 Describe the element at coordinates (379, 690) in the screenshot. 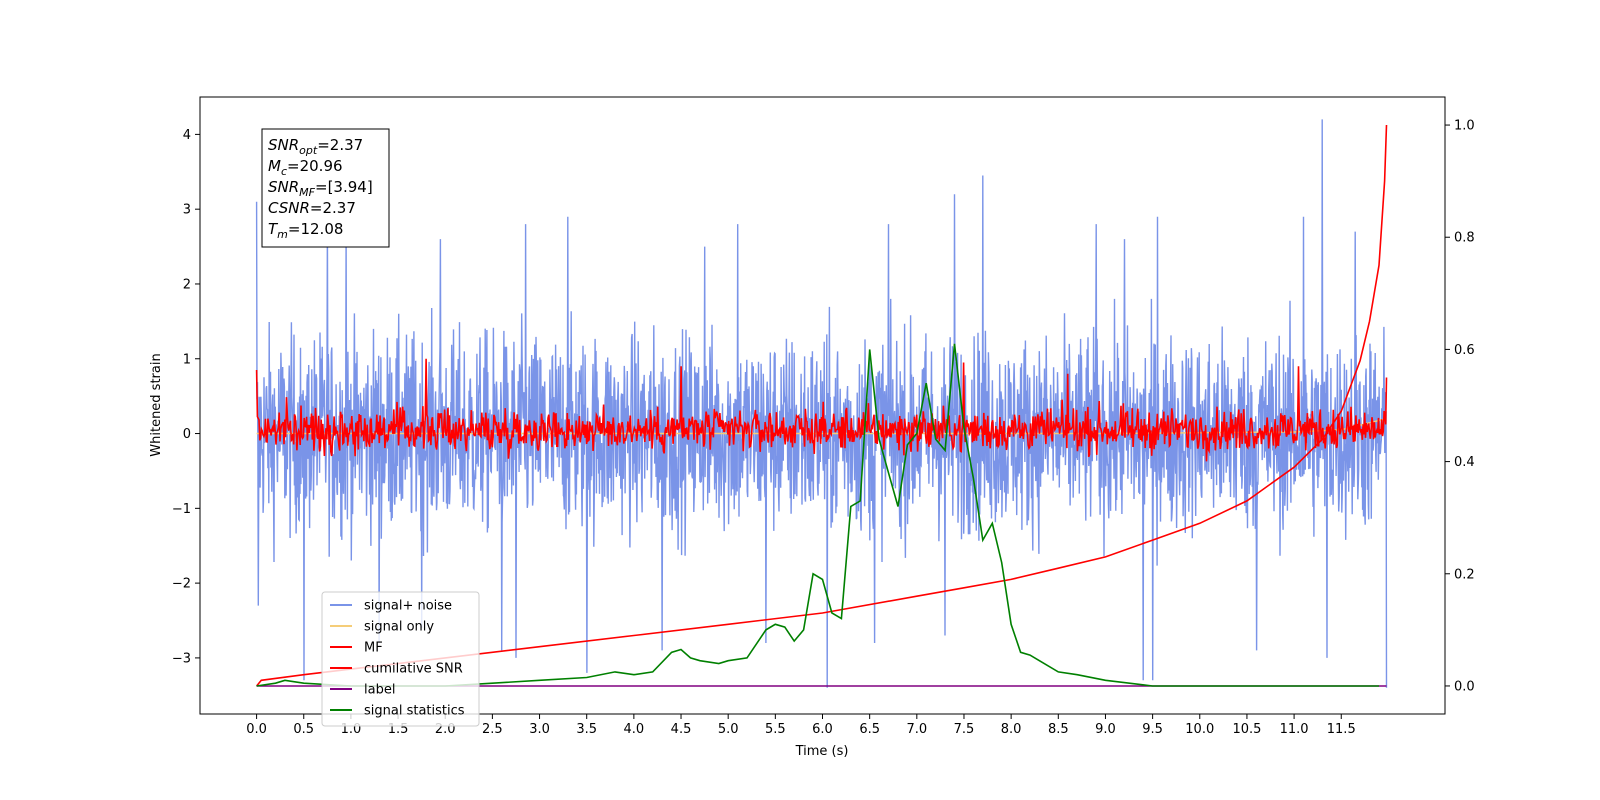

I see `legend-label: label` at that location.